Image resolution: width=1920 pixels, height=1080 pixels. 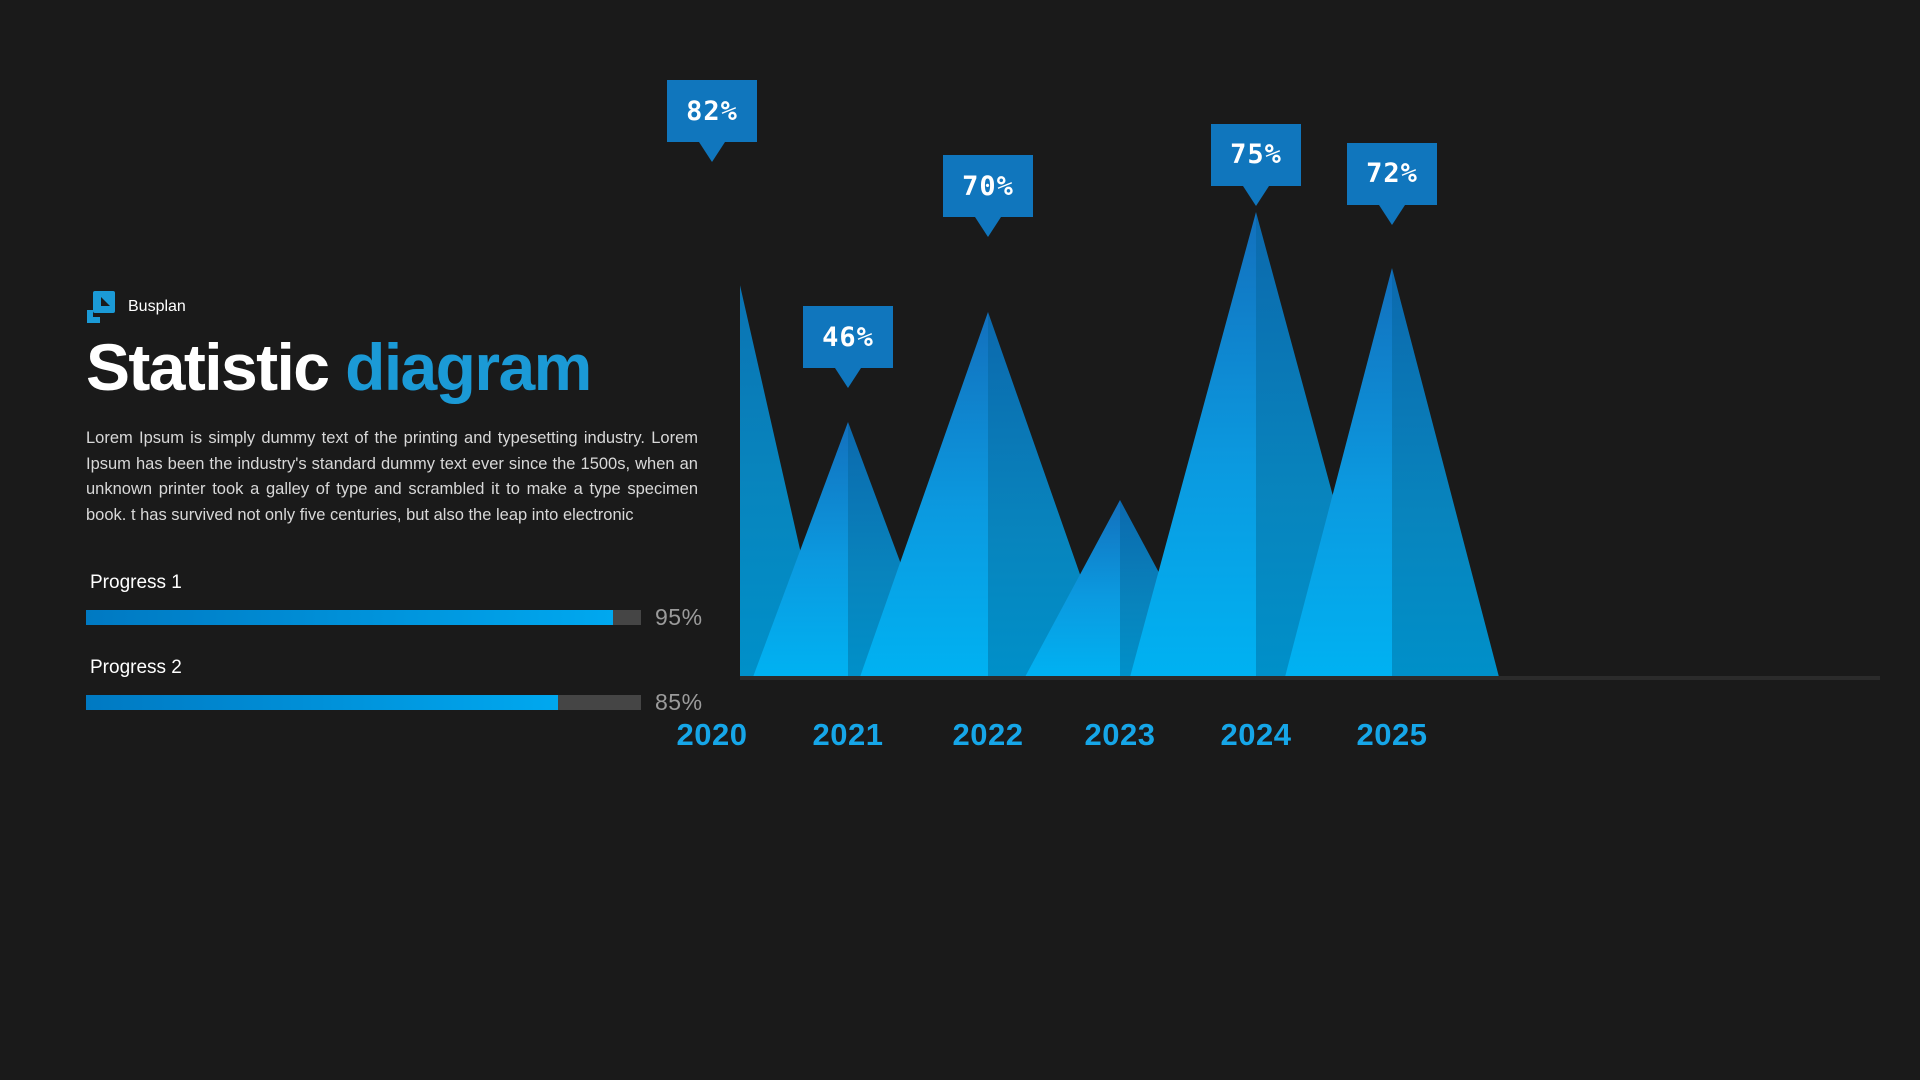 I want to click on progress-label-1: Progress 1, so click(x=136, y=583).